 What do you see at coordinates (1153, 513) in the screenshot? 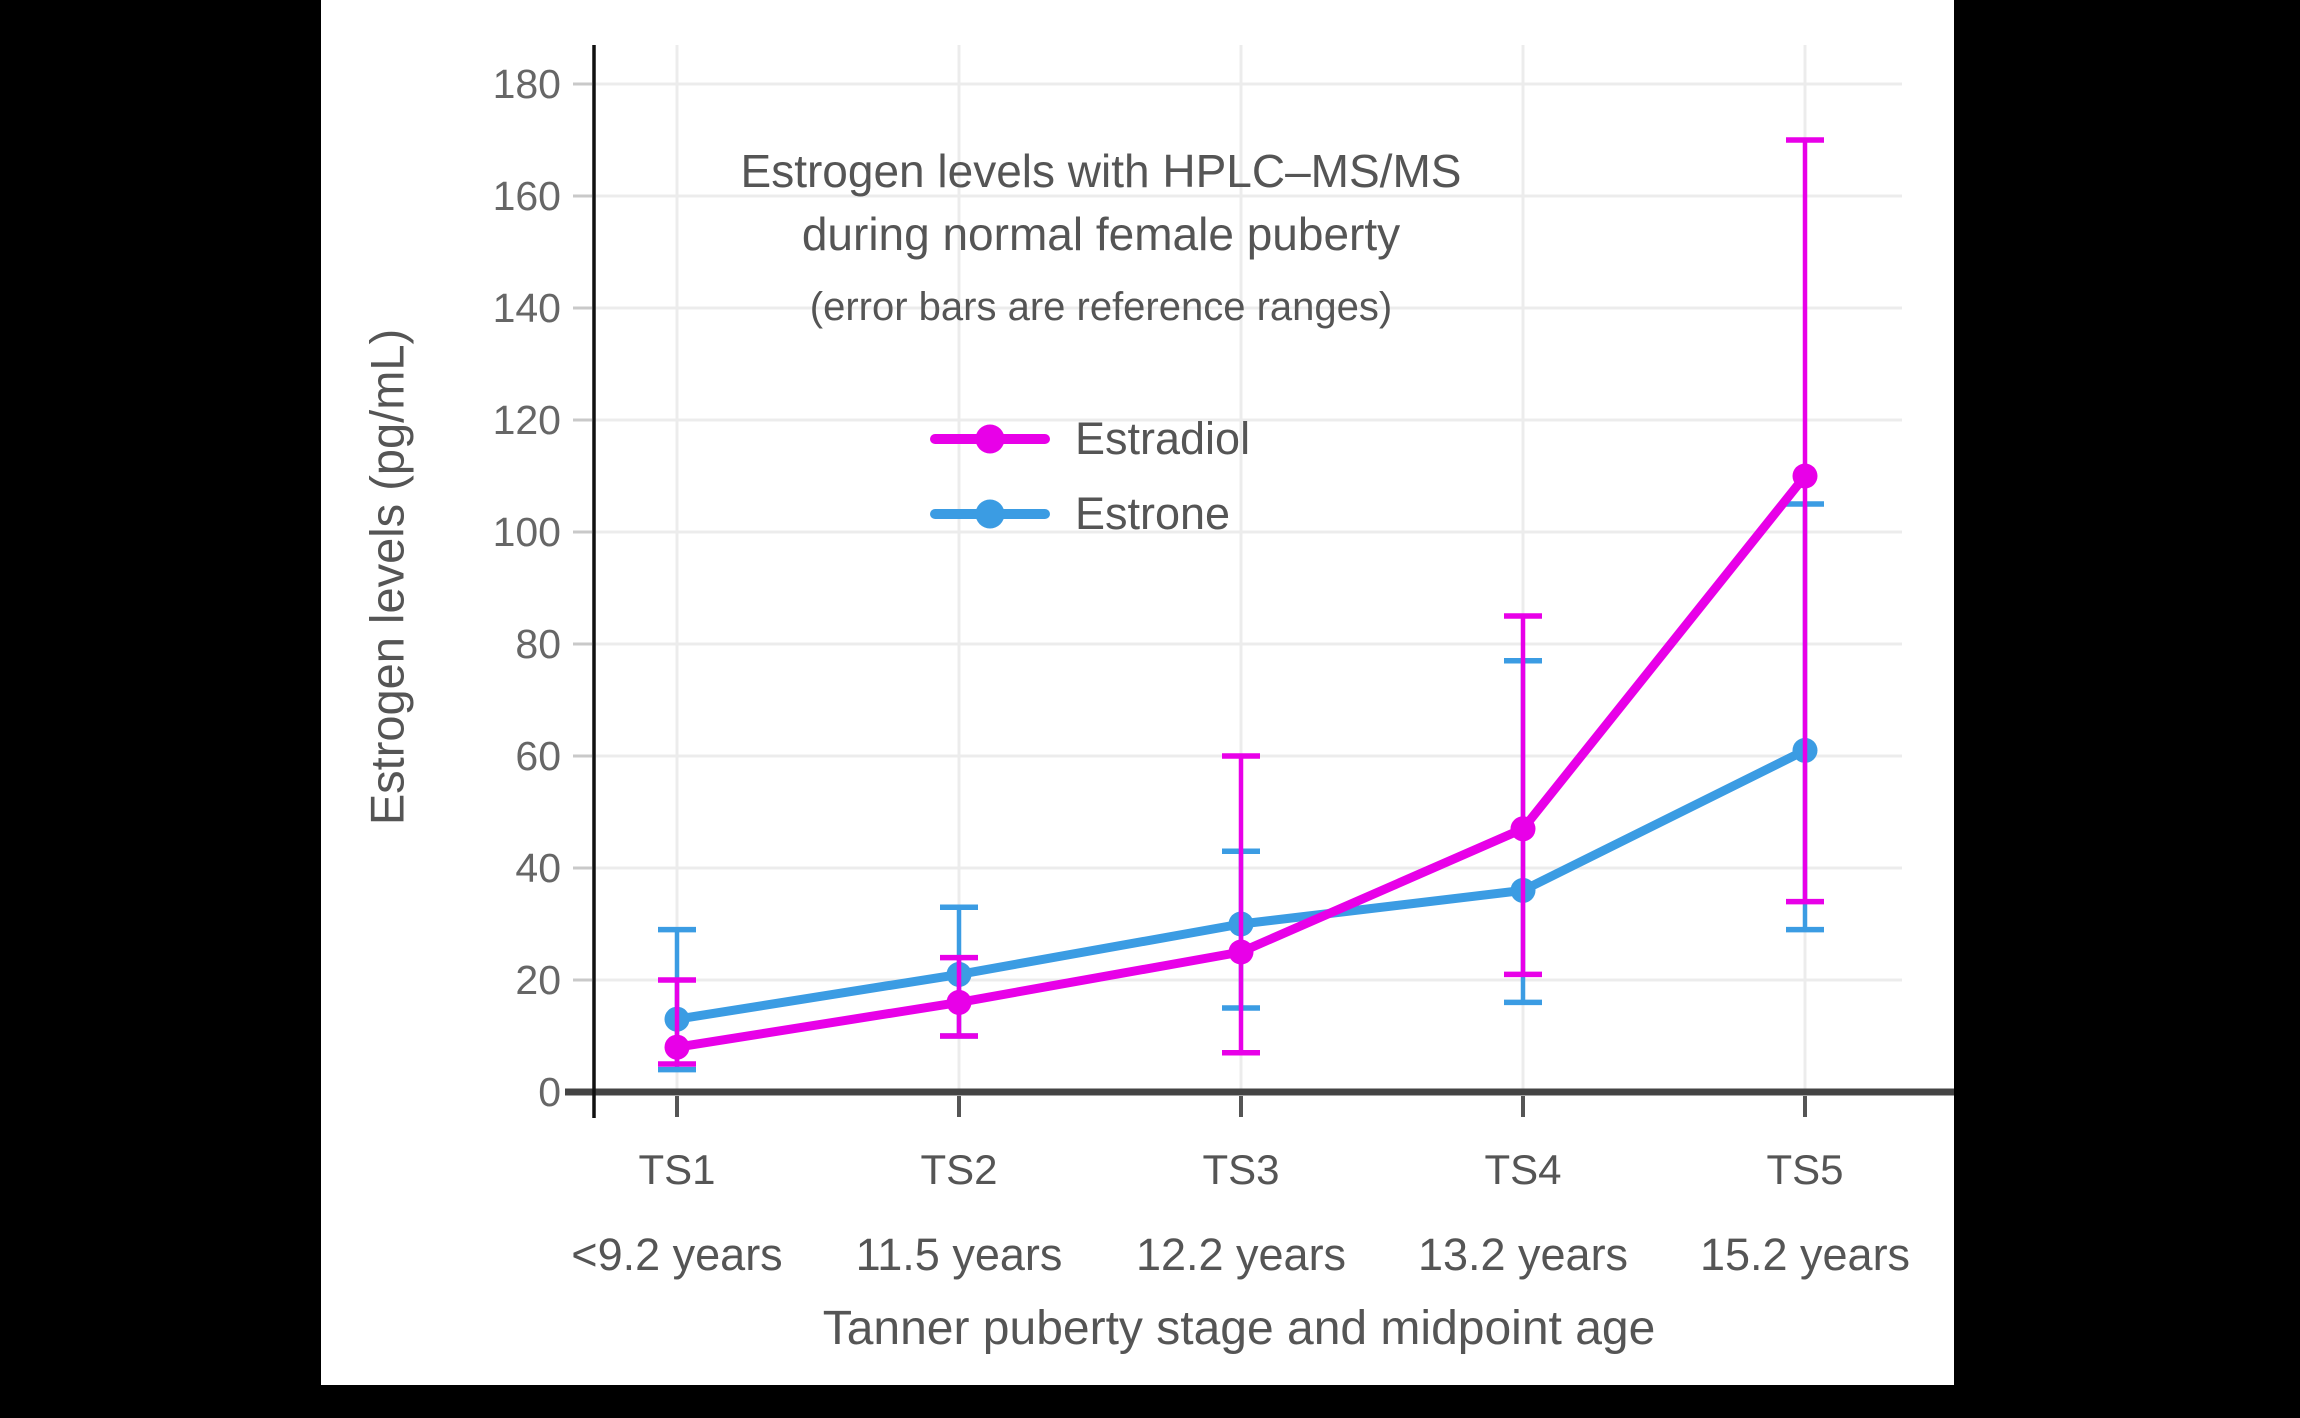
I see `legend-label-estrone: Estrone` at bounding box center [1153, 513].